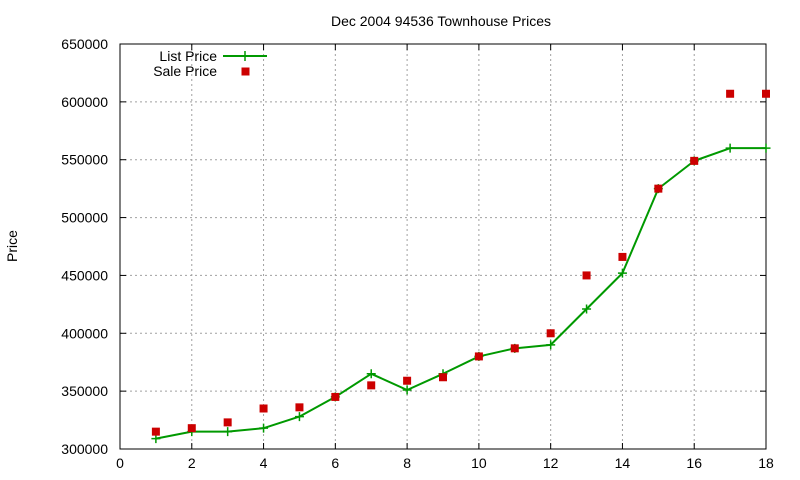  Describe the element at coordinates (84, 44) in the screenshot. I see `y-tick-label: 650000` at that location.